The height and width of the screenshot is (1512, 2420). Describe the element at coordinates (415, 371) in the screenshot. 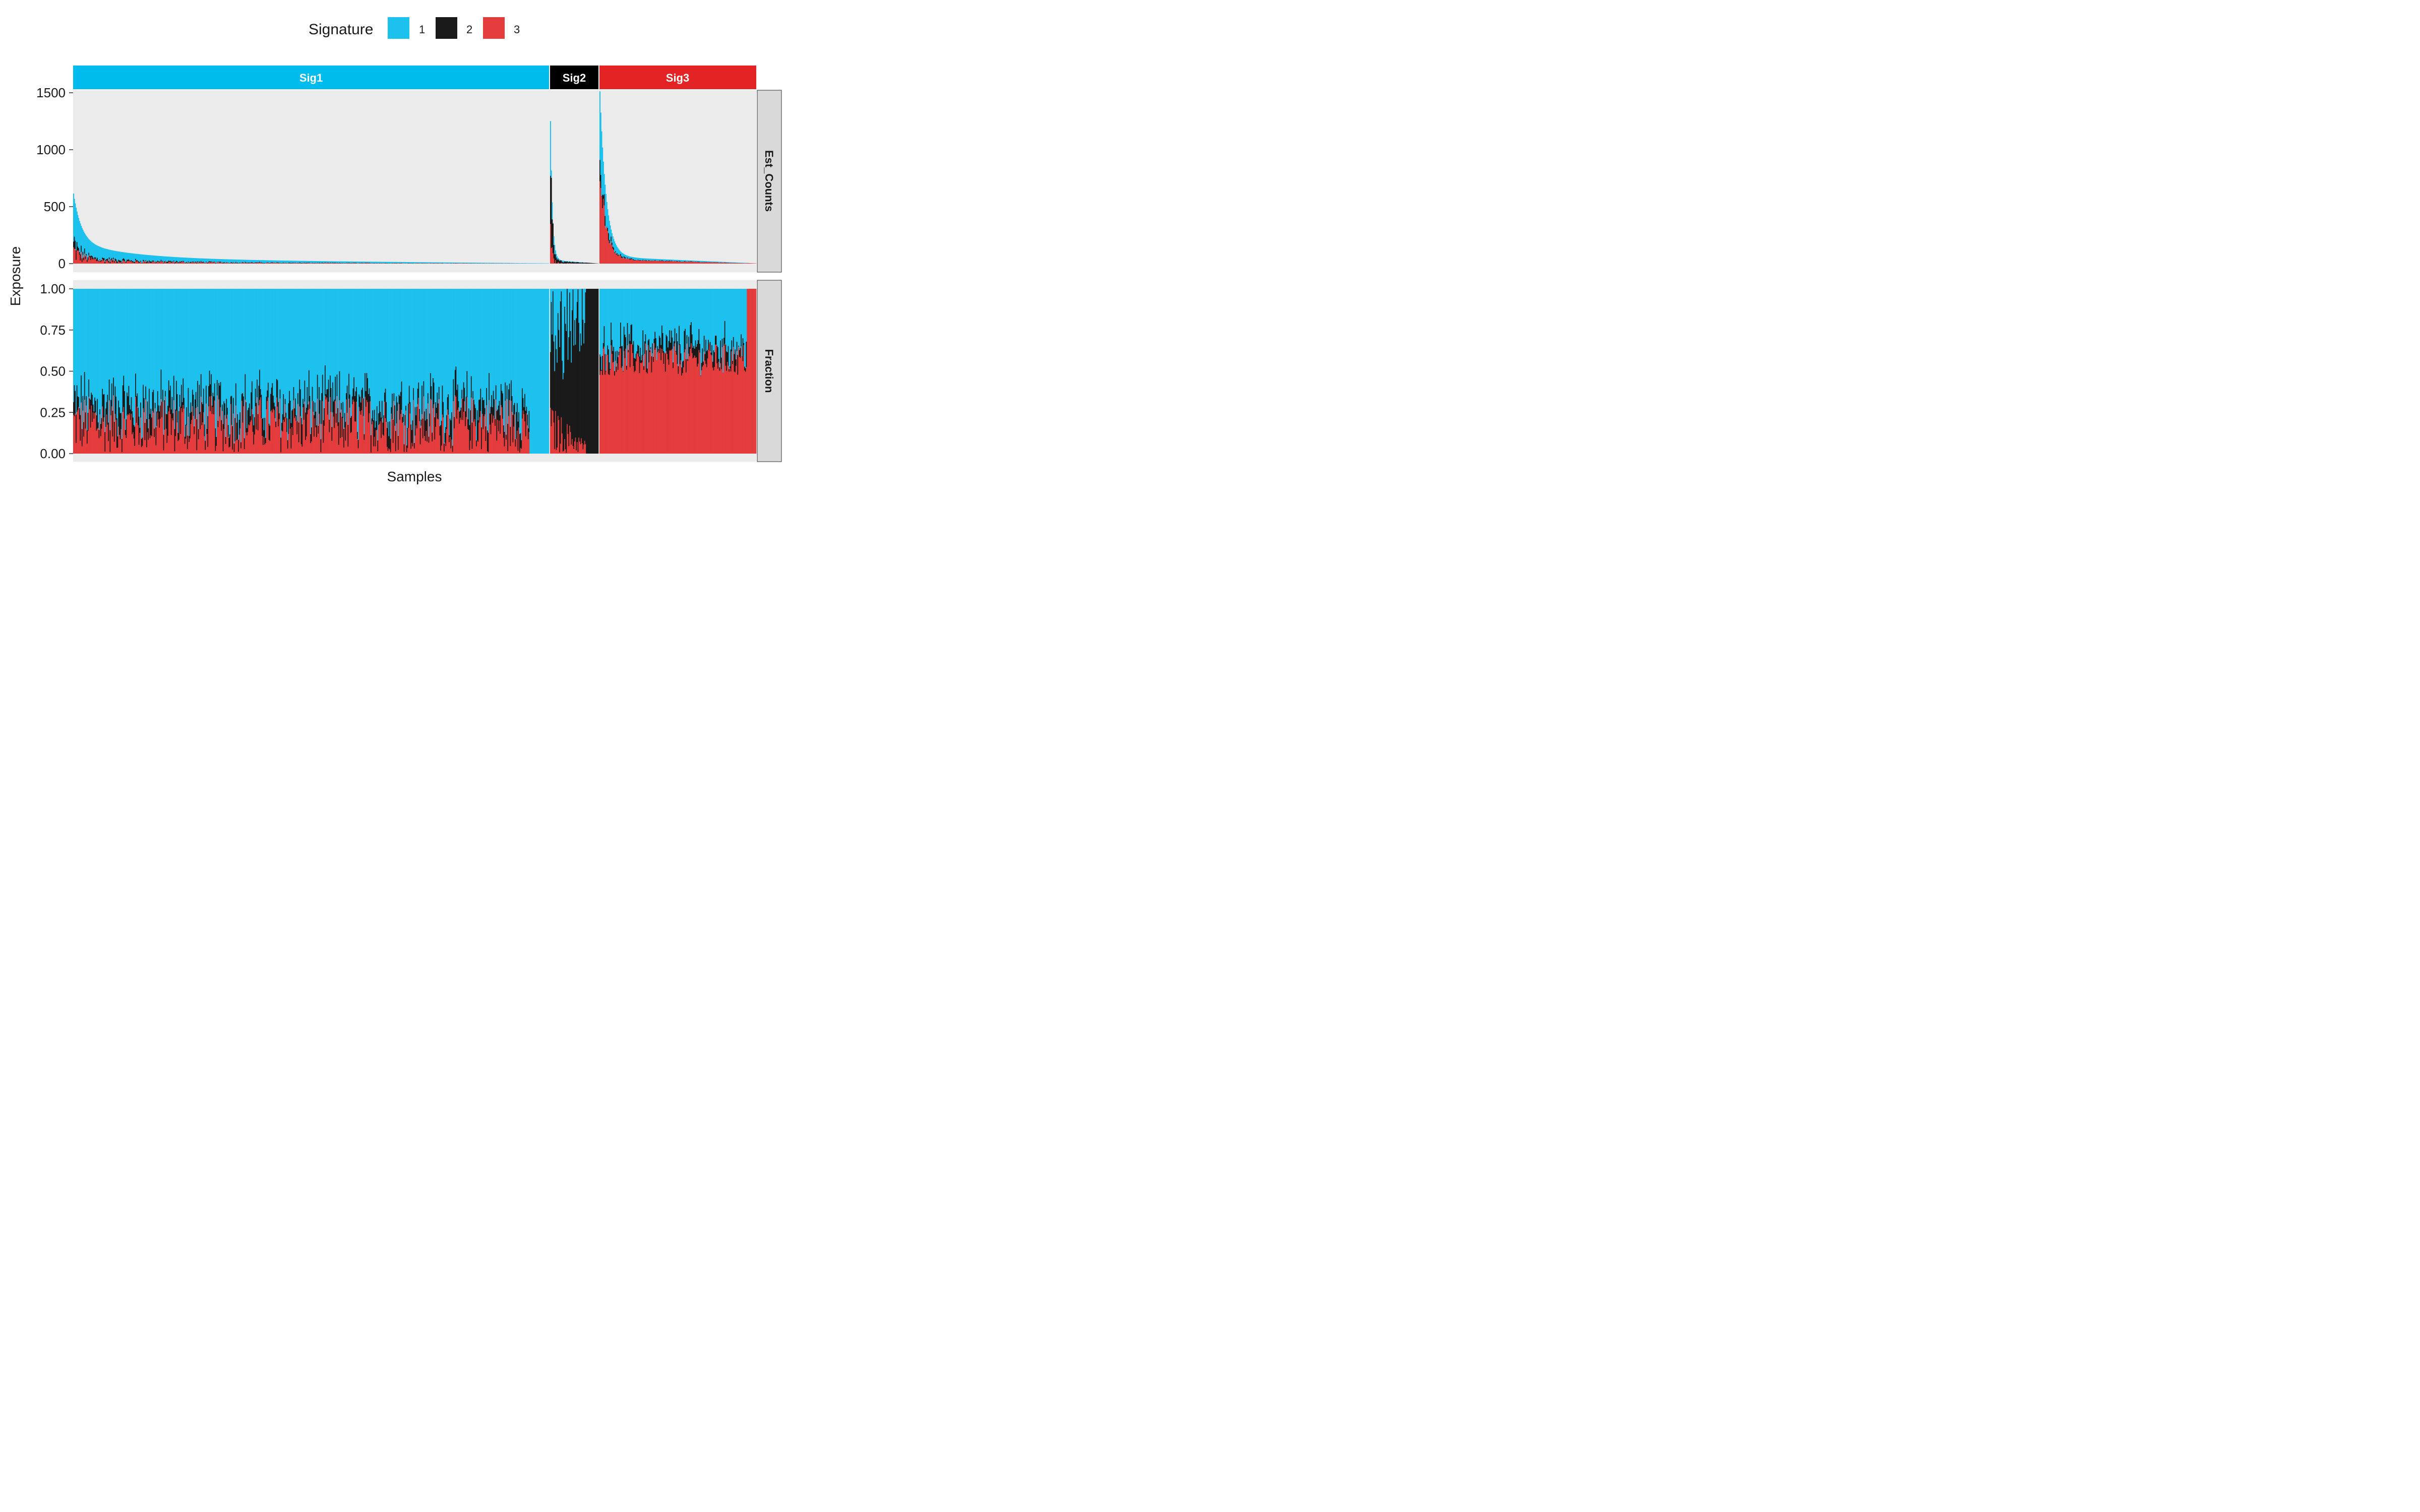

I see `fraction-bars` at that location.